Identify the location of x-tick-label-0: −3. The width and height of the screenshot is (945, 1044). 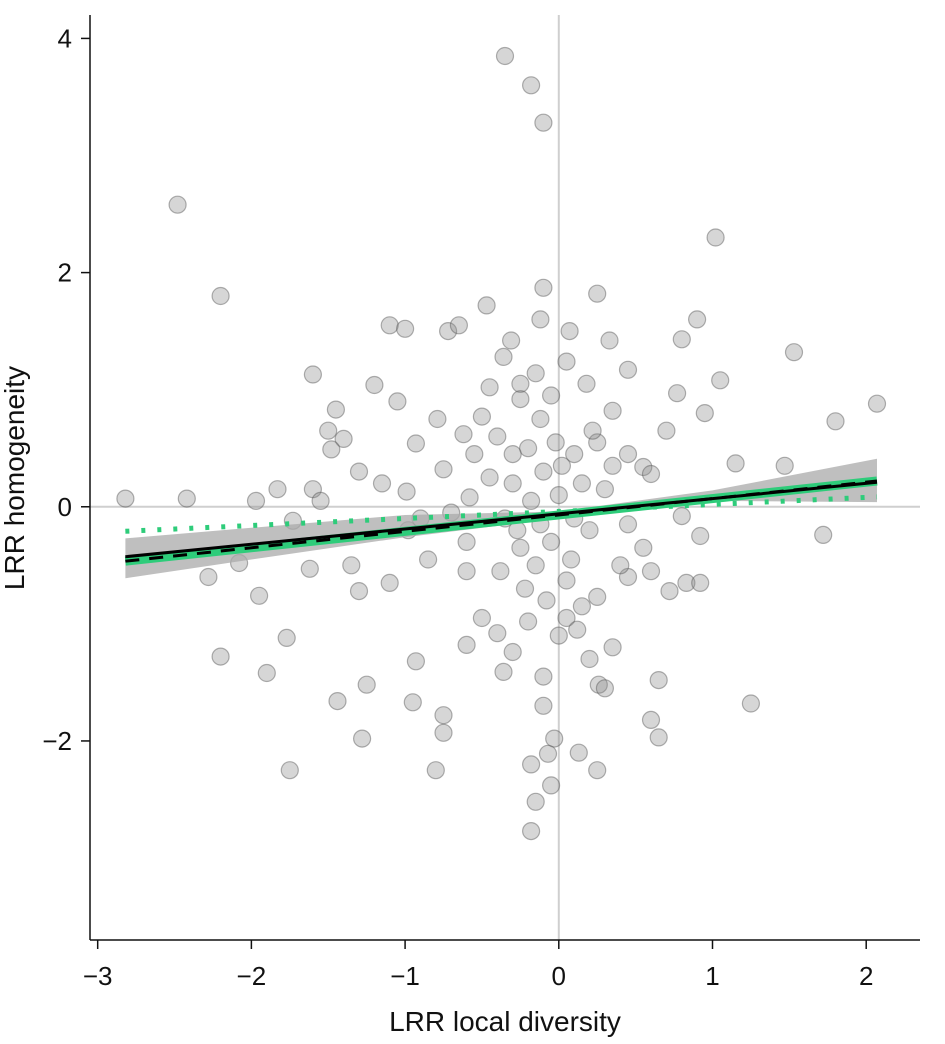
(98, 976).